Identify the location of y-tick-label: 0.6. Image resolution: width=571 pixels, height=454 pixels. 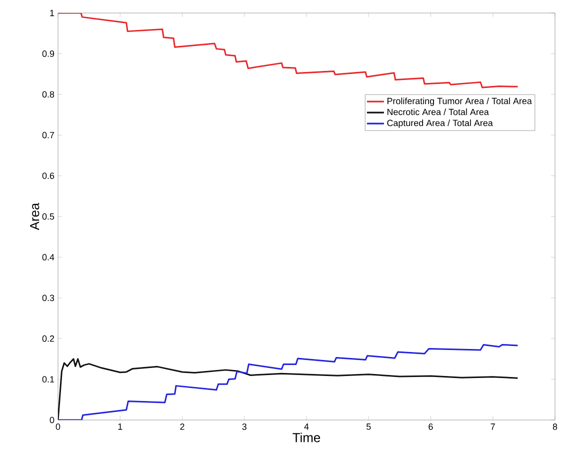
(48, 175).